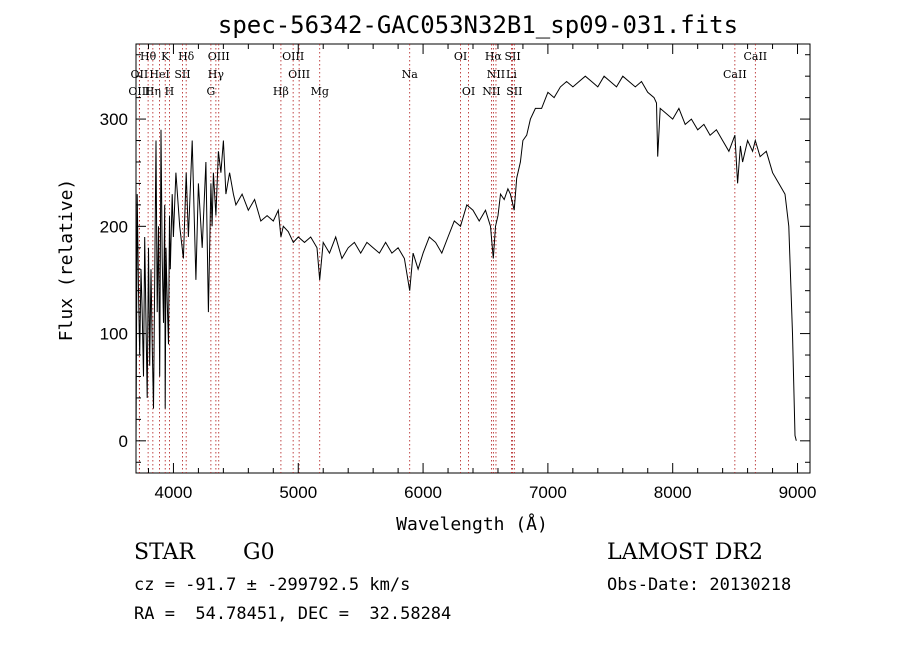 The width and height of the screenshot is (900, 649). I want to click on y-tick-label: 0, so click(123, 441).